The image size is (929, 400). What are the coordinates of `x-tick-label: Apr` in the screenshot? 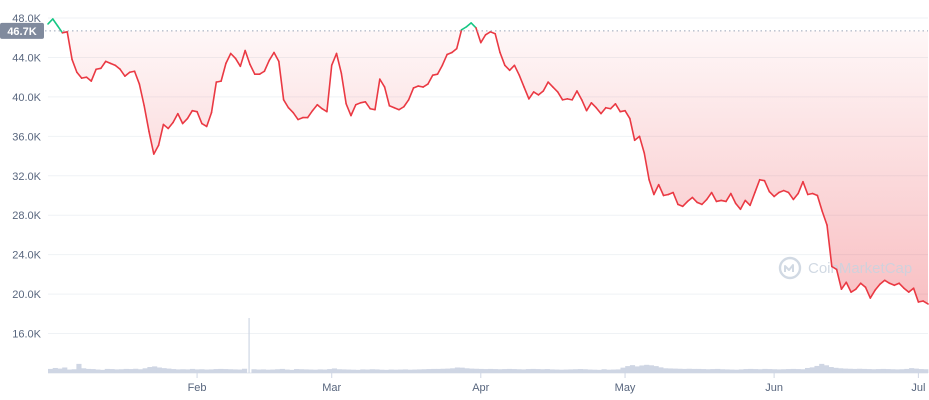 It's located at (480, 388).